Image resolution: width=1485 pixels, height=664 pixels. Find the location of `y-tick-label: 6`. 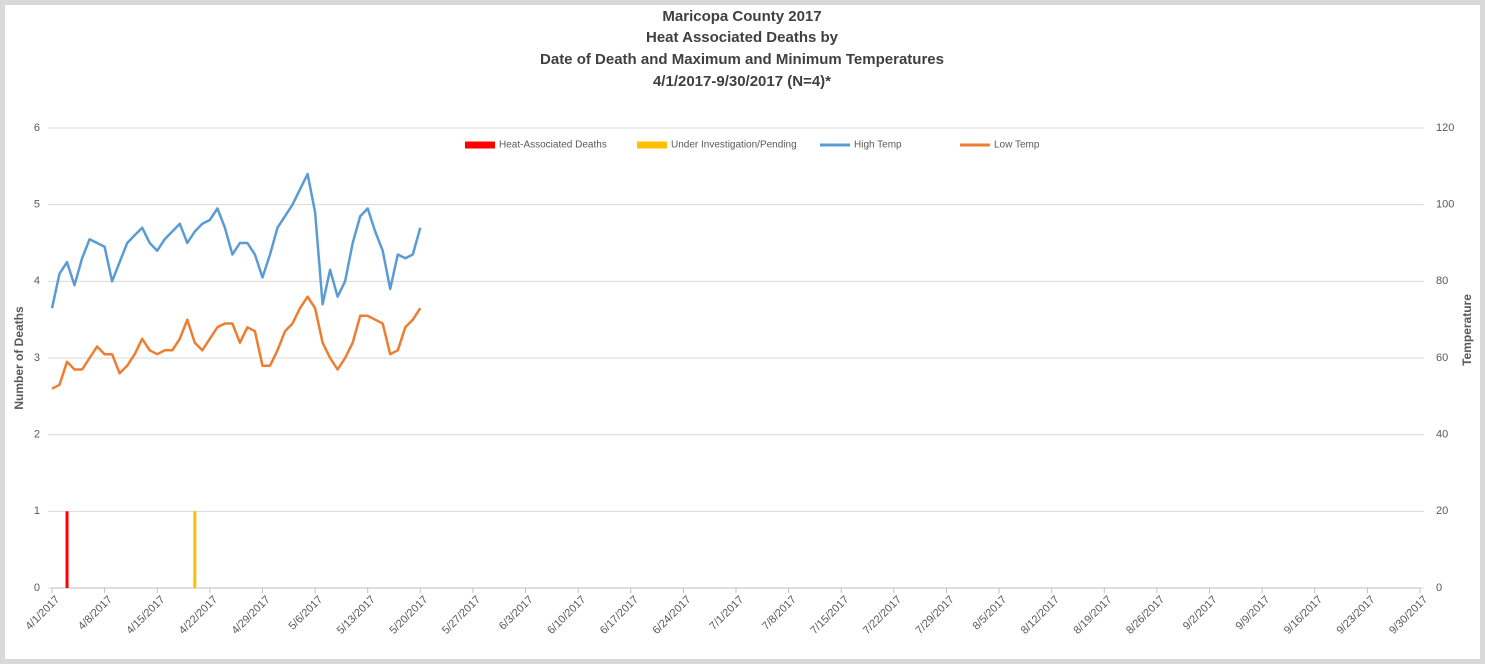

y-tick-label: 6 is located at coordinates (37, 128).